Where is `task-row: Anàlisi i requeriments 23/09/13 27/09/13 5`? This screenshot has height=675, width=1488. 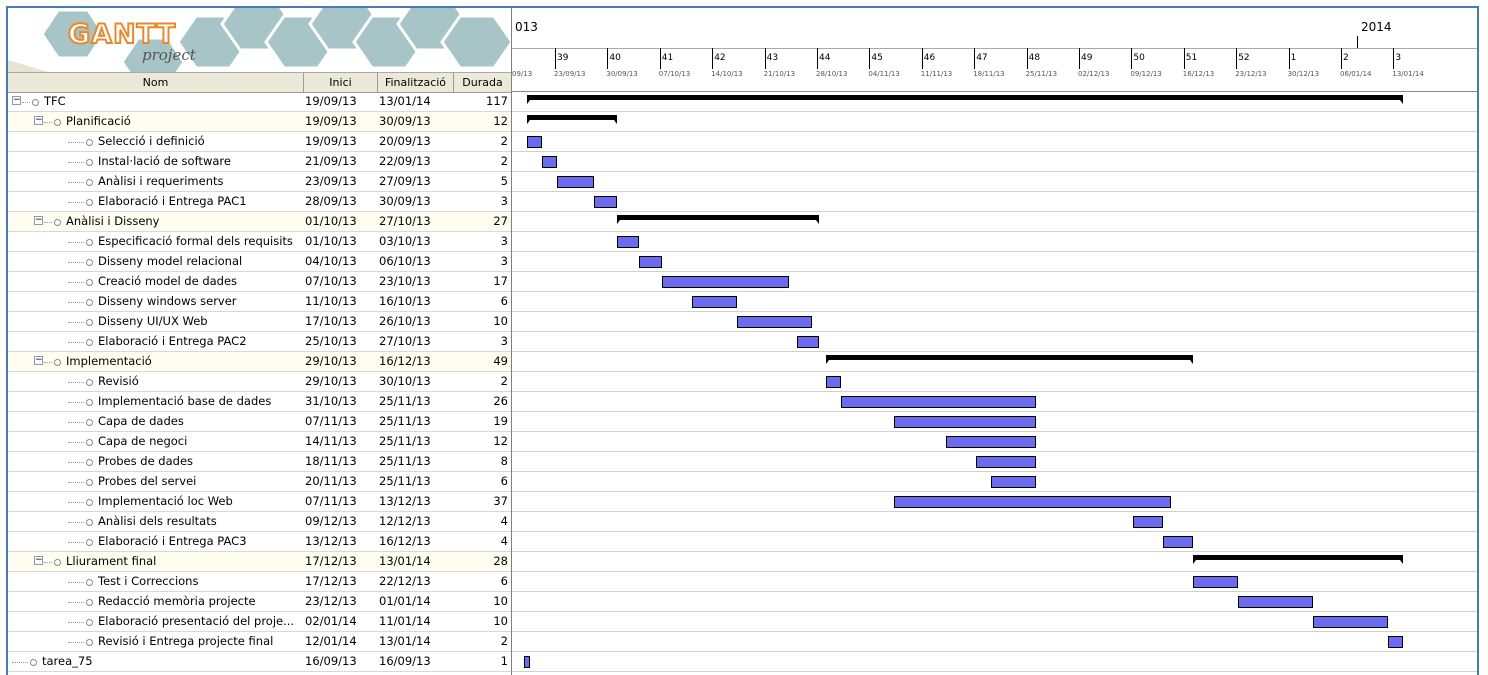
task-row: Anàlisi i requeriments 23/09/13 27/09/13 5 is located at coordinates (259, 182).